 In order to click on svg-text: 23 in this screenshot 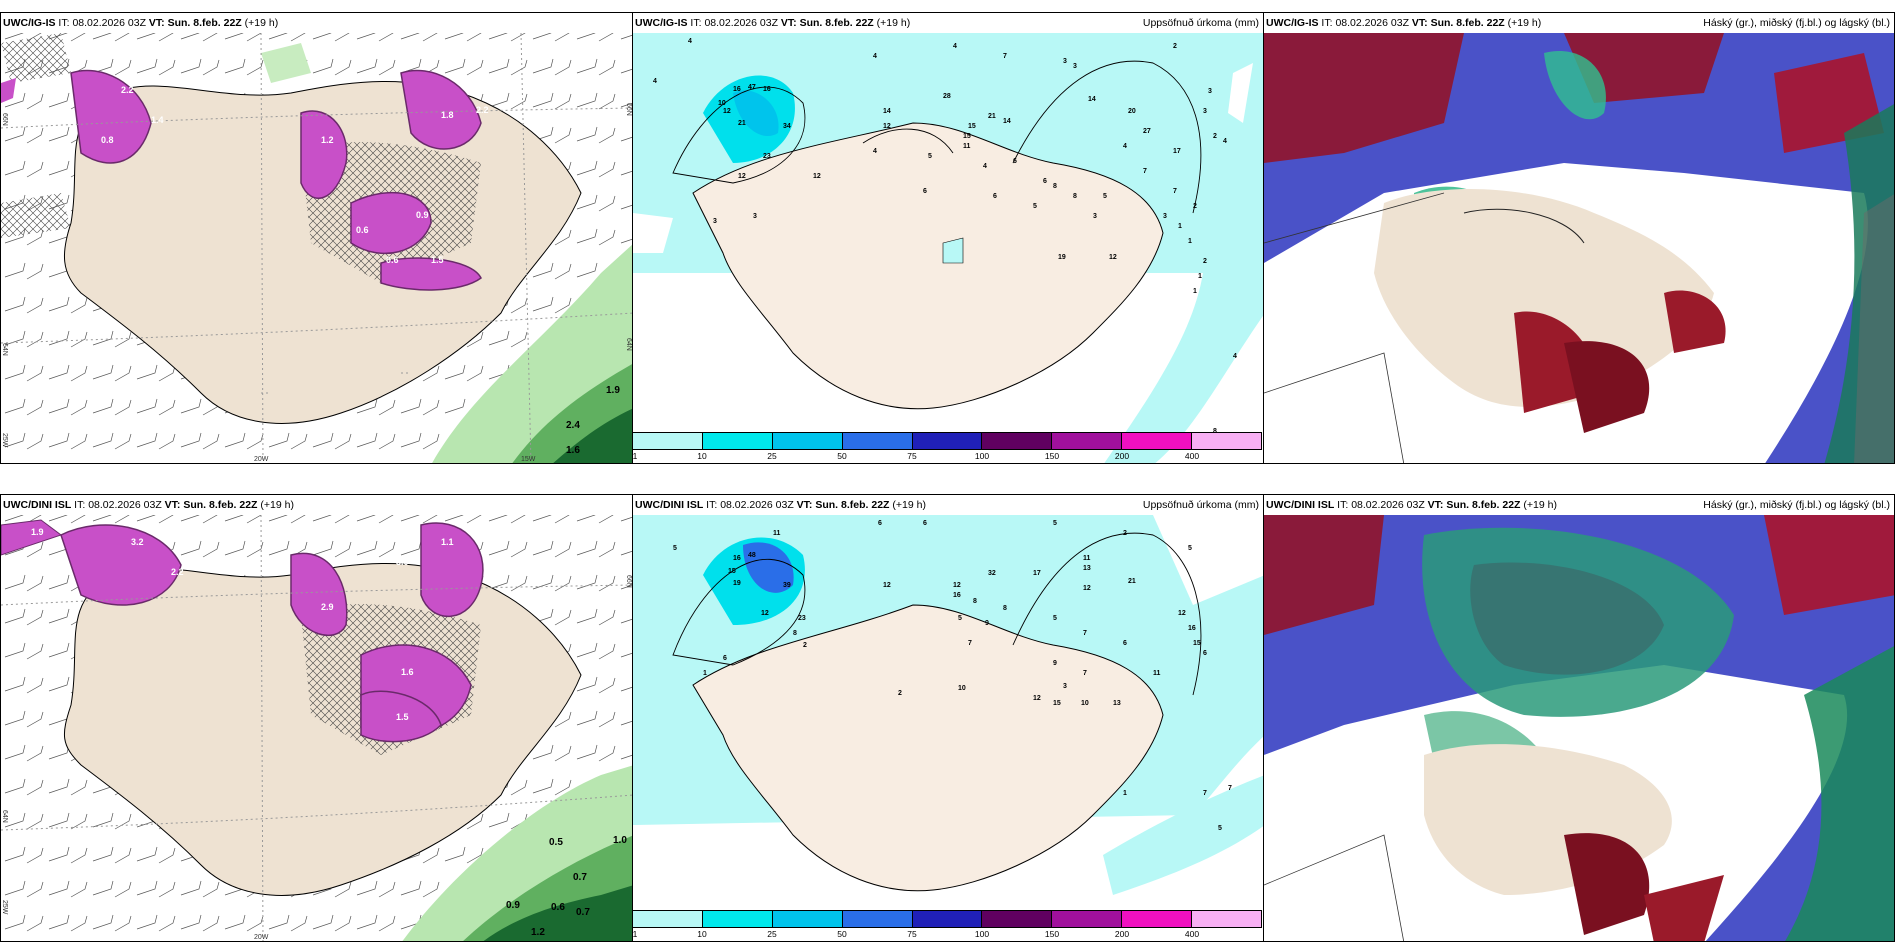, I will do `click(767, 156)`.